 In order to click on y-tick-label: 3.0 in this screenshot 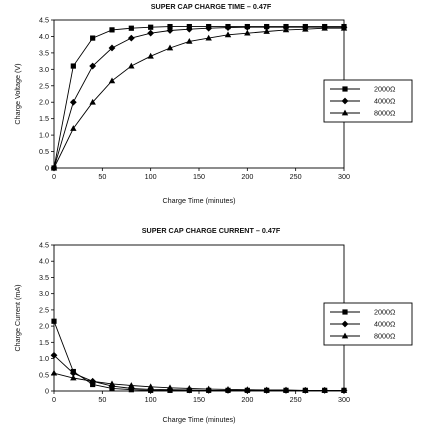, I will do `click(44, 293)`.